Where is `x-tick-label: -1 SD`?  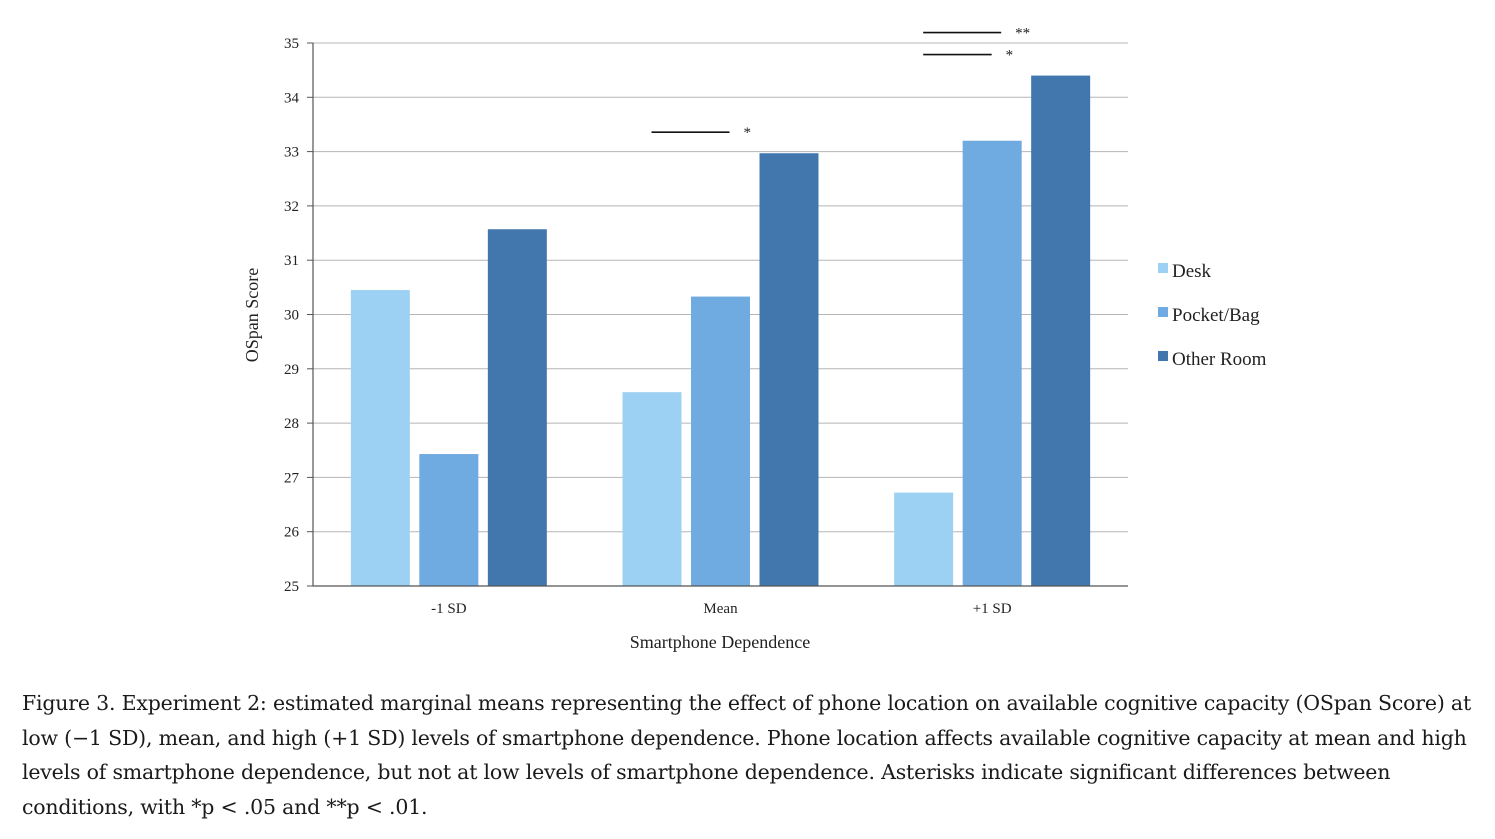 x-tick-label: -1 SD is located at coordinates (449, 609).